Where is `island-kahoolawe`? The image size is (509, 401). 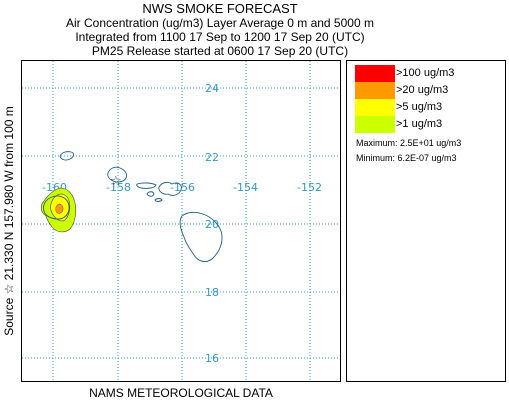 island-kahoolawe is located at coordinates (158, 200).